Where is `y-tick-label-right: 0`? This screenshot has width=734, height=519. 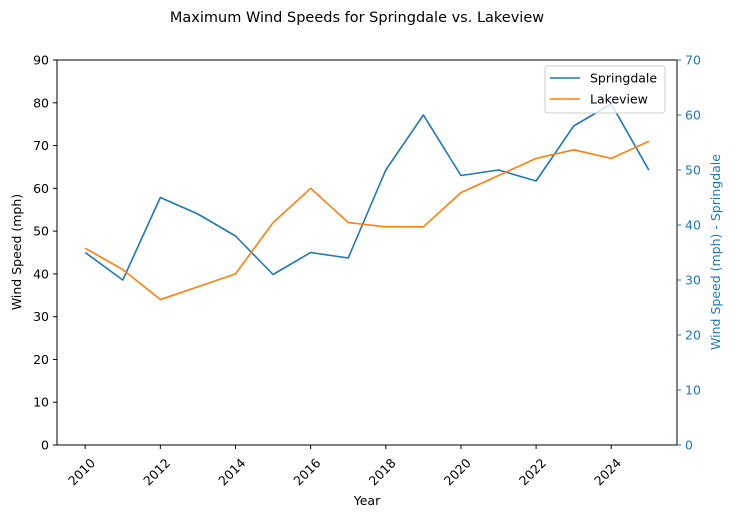
y-tick-label-right: 0 is located at coordinates (689, 445).